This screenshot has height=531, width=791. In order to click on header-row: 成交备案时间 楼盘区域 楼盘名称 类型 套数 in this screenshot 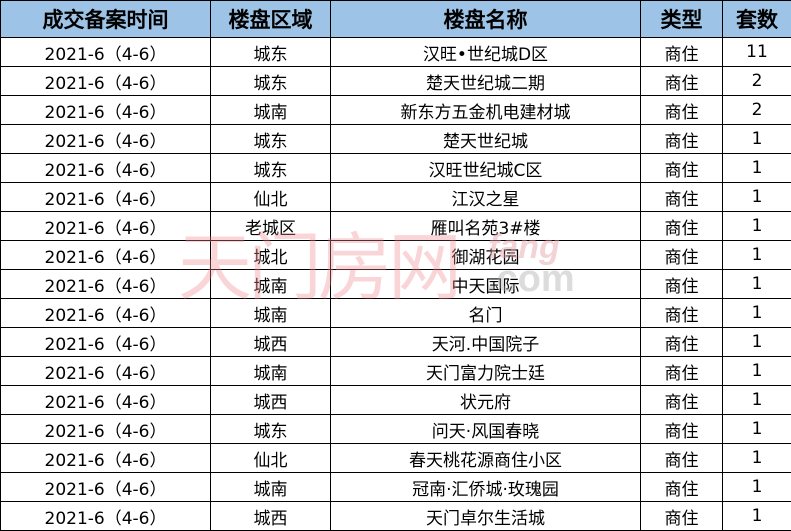, I will do `click(395, 19)`.